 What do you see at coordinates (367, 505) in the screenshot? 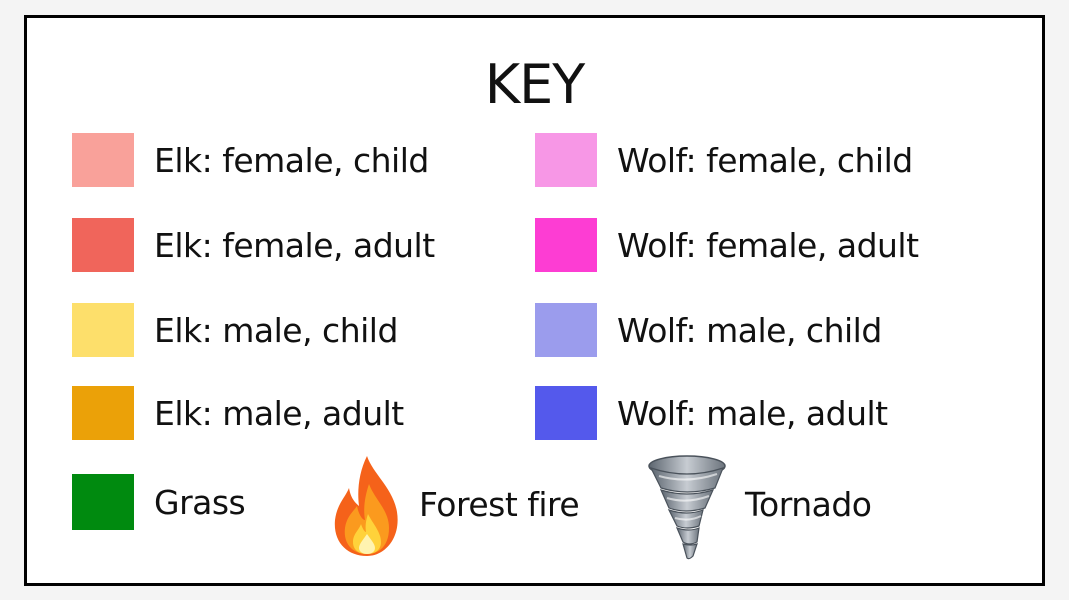
I see `fire-icon` at bounding box center [367, 505].